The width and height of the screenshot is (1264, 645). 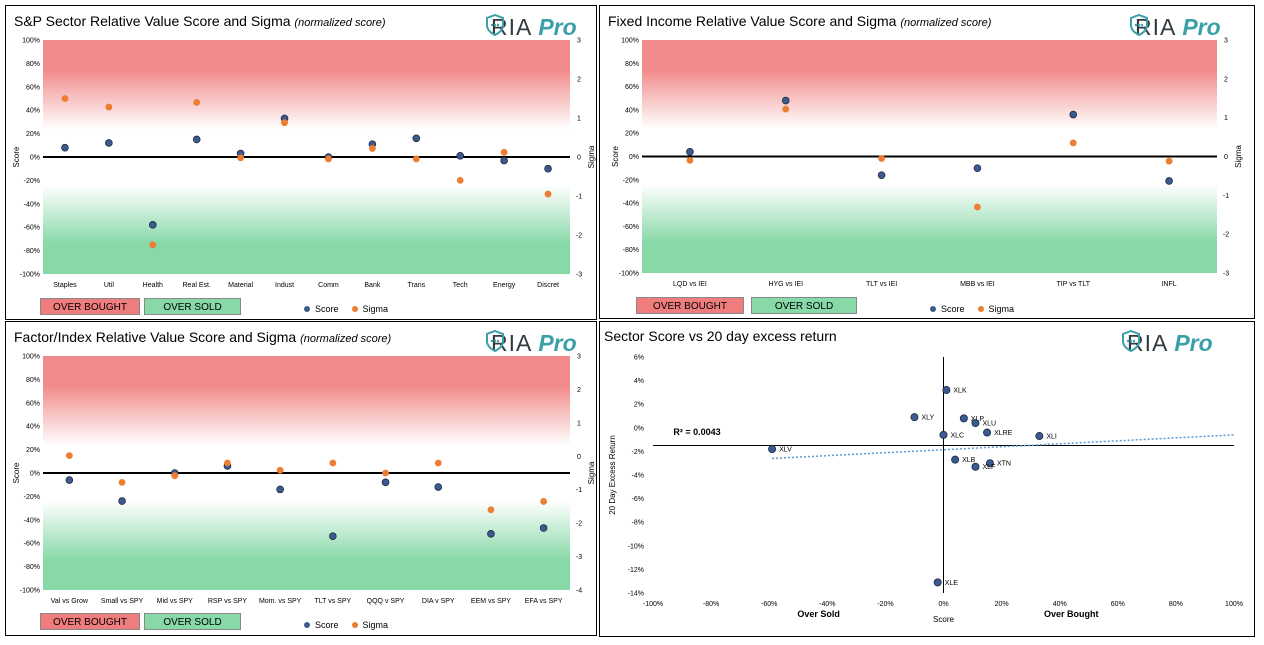 What do you see at coordinates (579, 357) in the screenshot?
I see `y2-tick-label: 3` at bounding box center [579, 357].